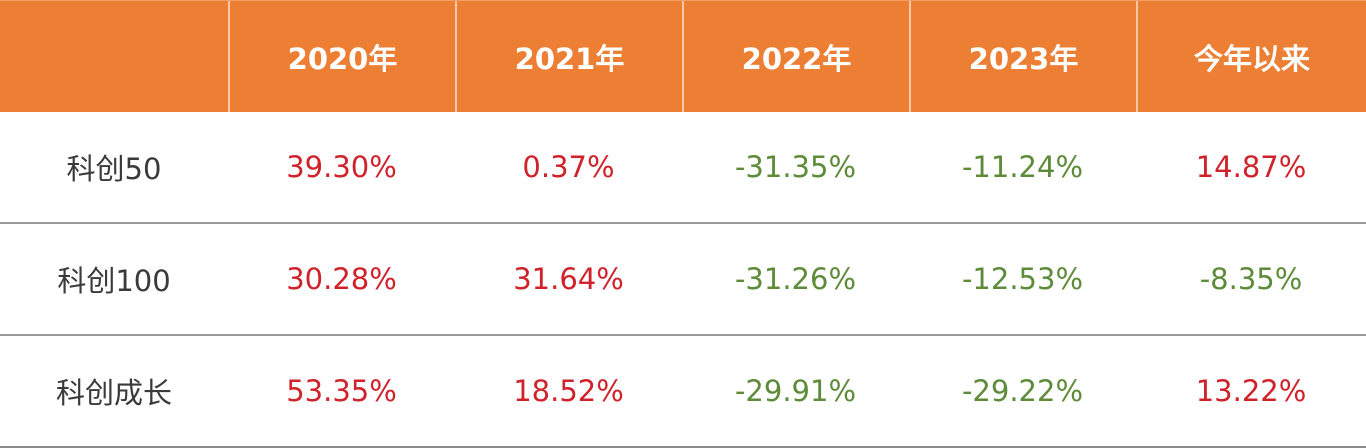  Describe the element at coordinates (1022, 279) in the screenshot. I see `table-cell: -12.53%` at that location.